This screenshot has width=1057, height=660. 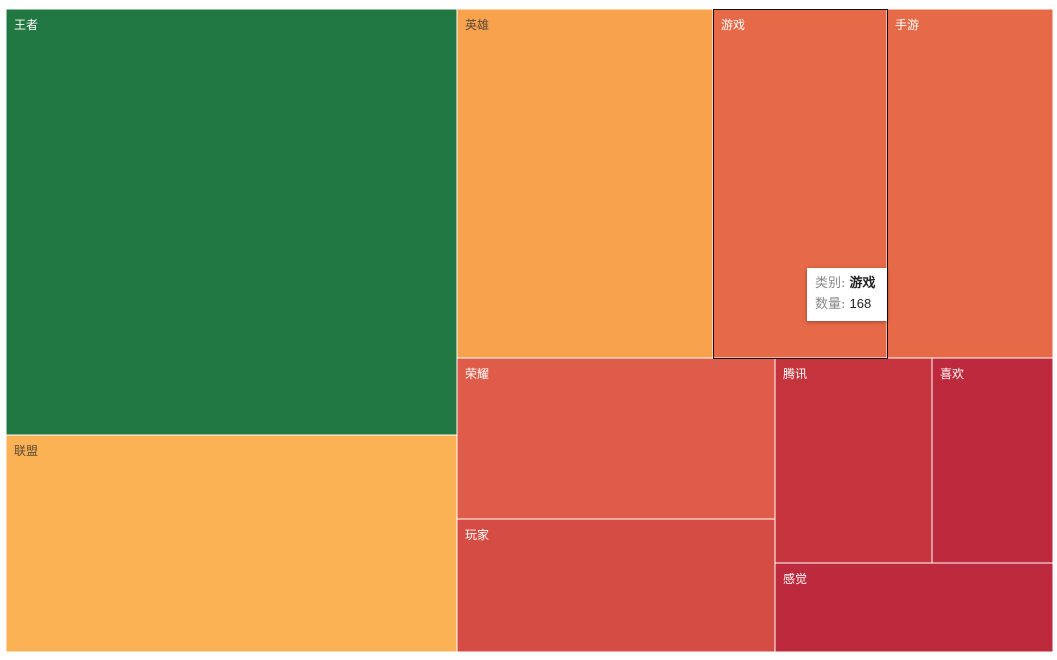 I want to click on tooltip-category-key: 类别:, so click(x=830, y=283).